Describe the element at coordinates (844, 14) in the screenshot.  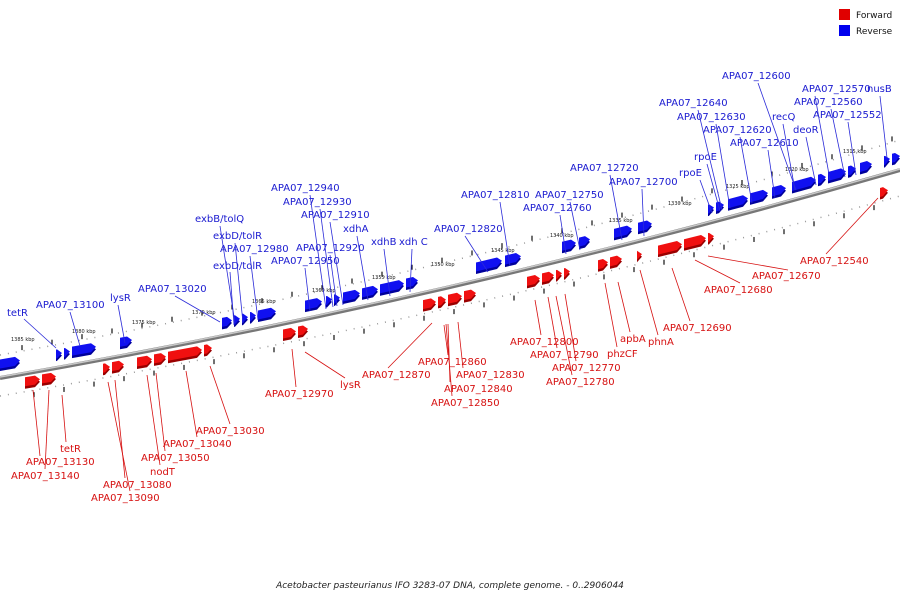
I see `legend-forward-swatch` at that location.